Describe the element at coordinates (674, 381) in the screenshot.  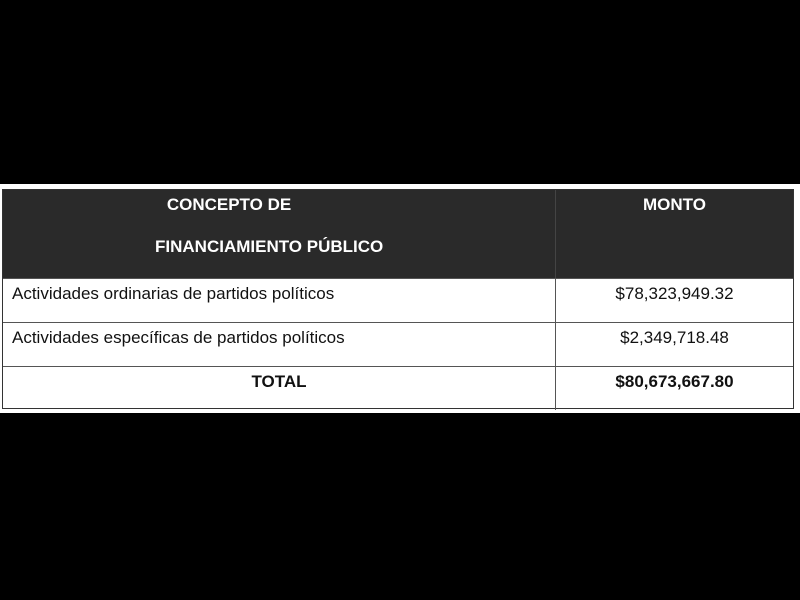
I see `total-amount: $80,673,667.80` at that location.